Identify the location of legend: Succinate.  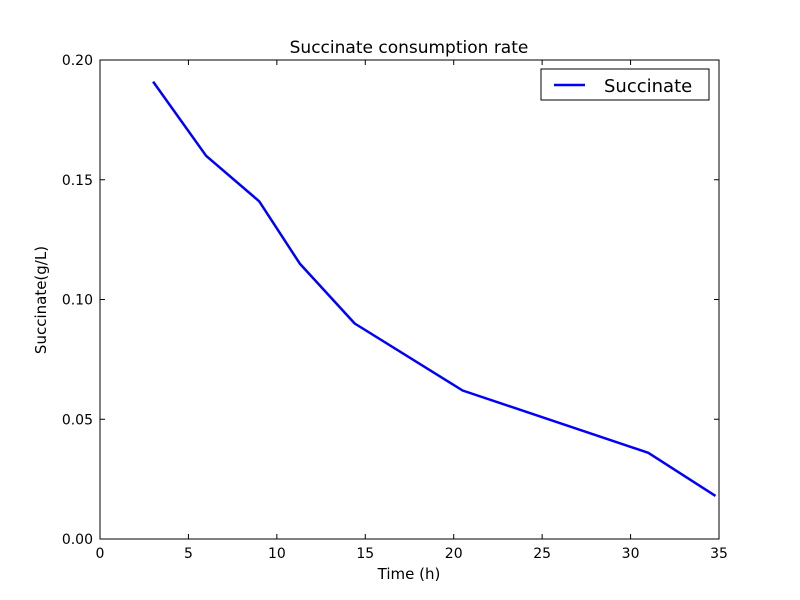
(625, 84).